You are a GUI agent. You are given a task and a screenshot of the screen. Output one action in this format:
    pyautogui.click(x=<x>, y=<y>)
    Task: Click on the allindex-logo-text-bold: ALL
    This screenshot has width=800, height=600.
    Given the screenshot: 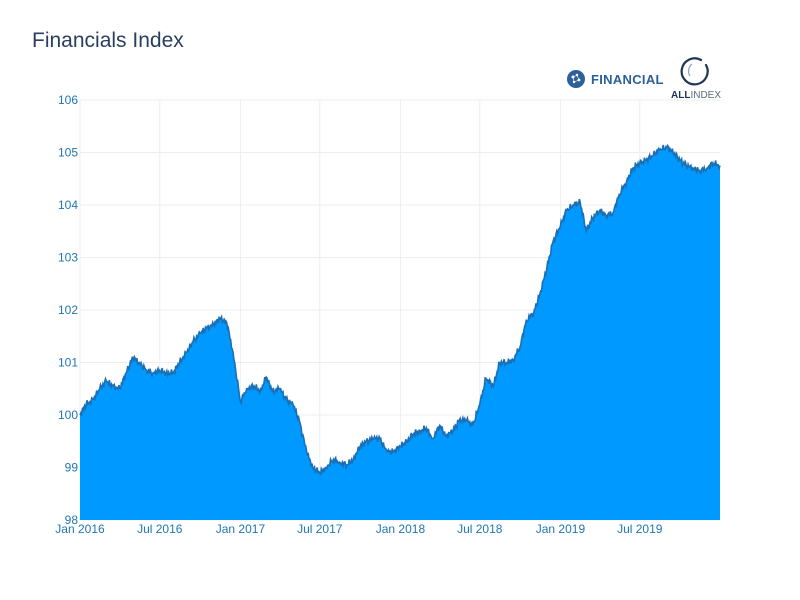 What is the action you would take?
    pyautogui.click(x=680, y=95)
    